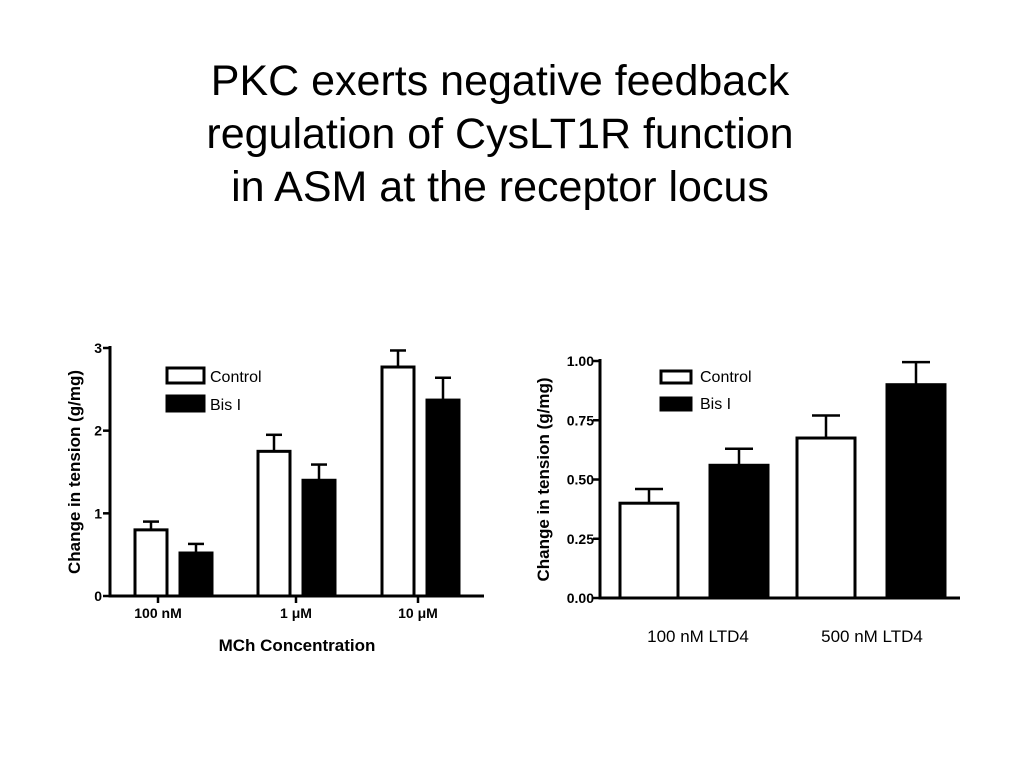 This screenshot has width=1024, height=768. Describe the element at coordinates (98, 513) in the screenshot. I see `y-tick-label: 1` at that location.